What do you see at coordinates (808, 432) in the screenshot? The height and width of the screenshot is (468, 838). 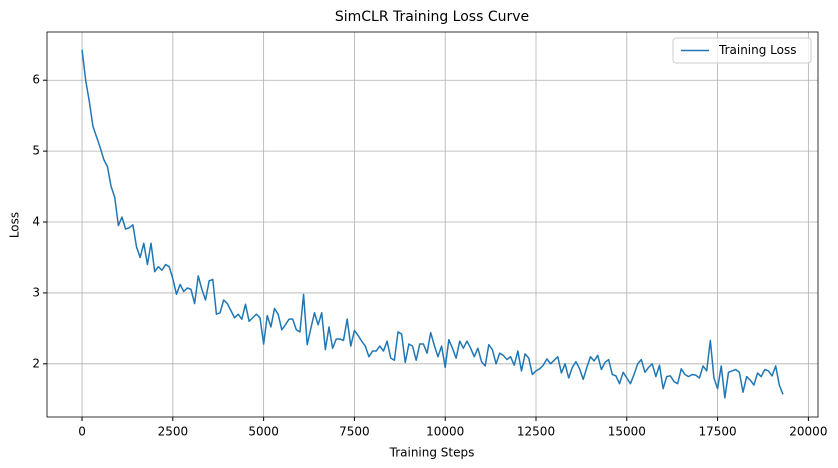 I see `x-tick-label: 20000` at bounding box center [808, 432].